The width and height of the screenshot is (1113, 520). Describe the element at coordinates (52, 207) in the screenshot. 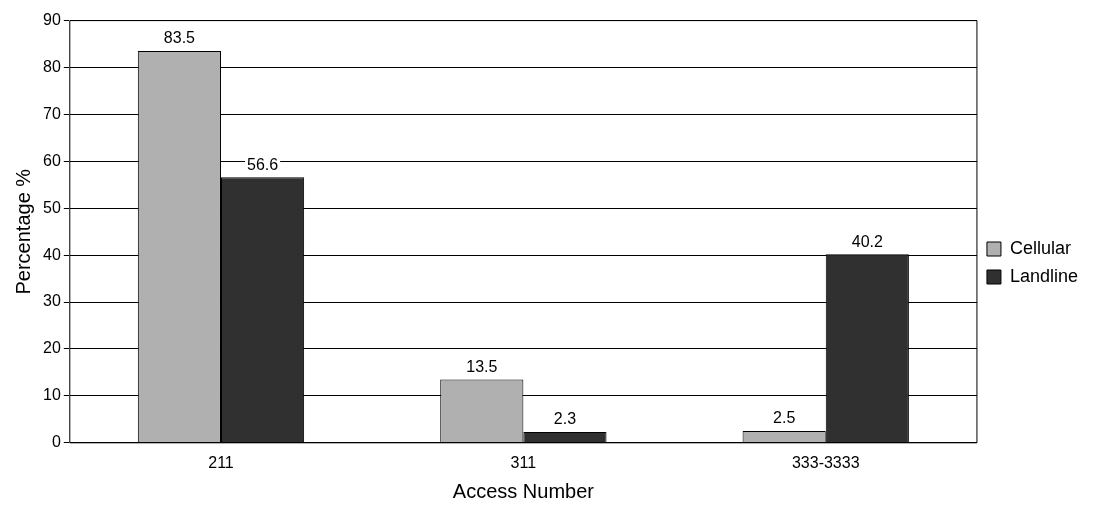

I see `y-tick-label: 50` at that location.